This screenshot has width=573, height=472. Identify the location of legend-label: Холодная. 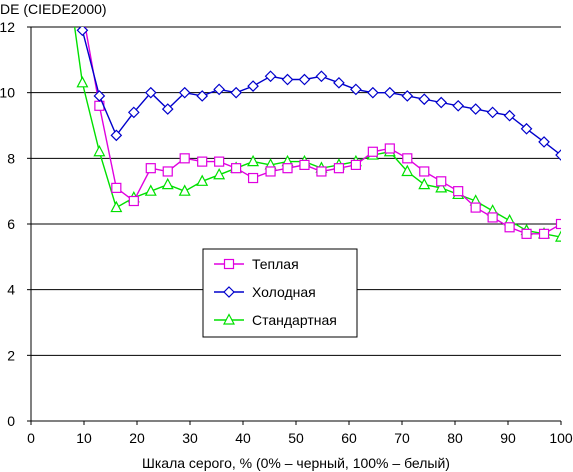
(284, 292).